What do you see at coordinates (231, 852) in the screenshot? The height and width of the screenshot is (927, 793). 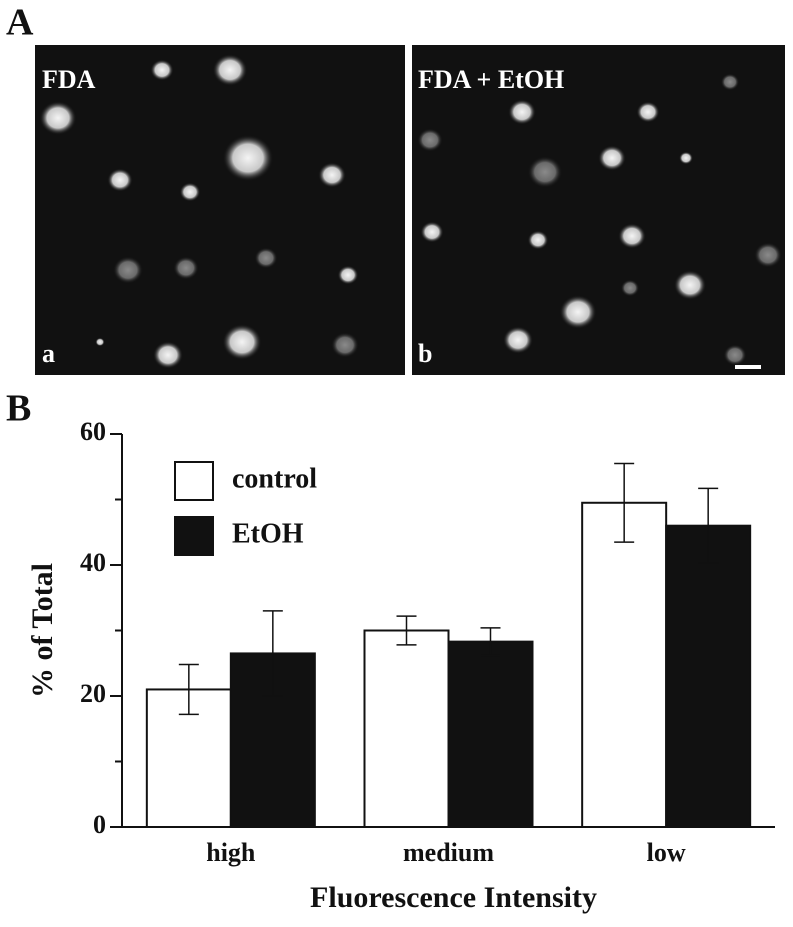 I see `x-tick-label: high` at bounding box center [231, 852].